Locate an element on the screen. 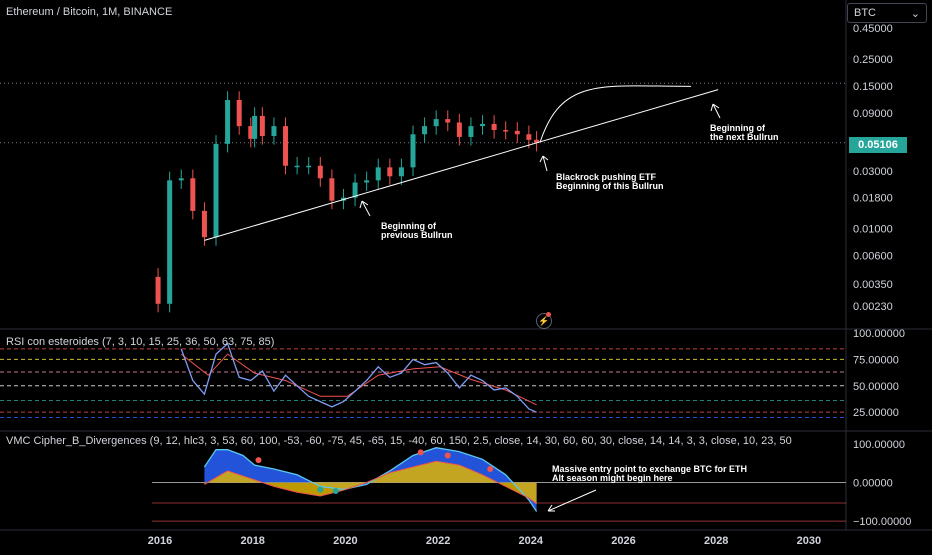  chevron-down-icon: ⌄ is located at coordinates (915, 13).